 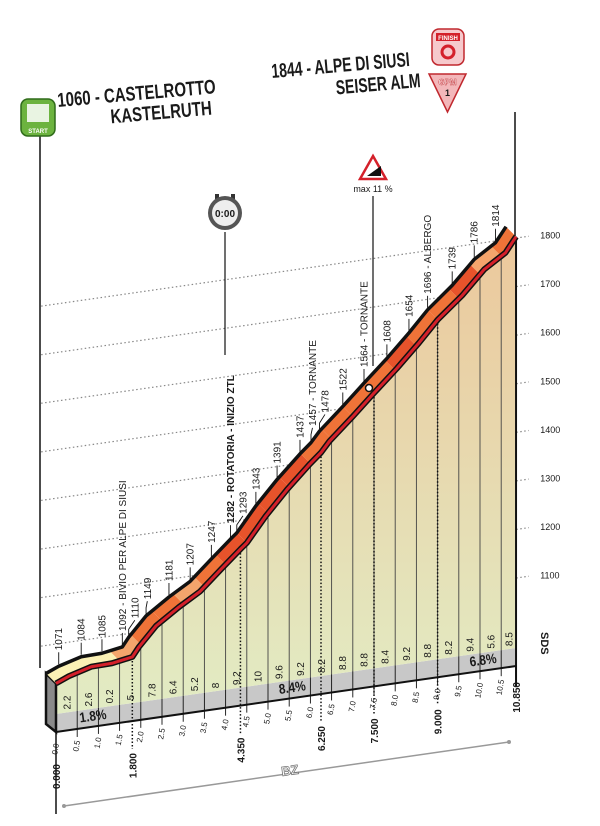 I want to click on max-gradient-label: max 11 %, so click(x=372, y=189).